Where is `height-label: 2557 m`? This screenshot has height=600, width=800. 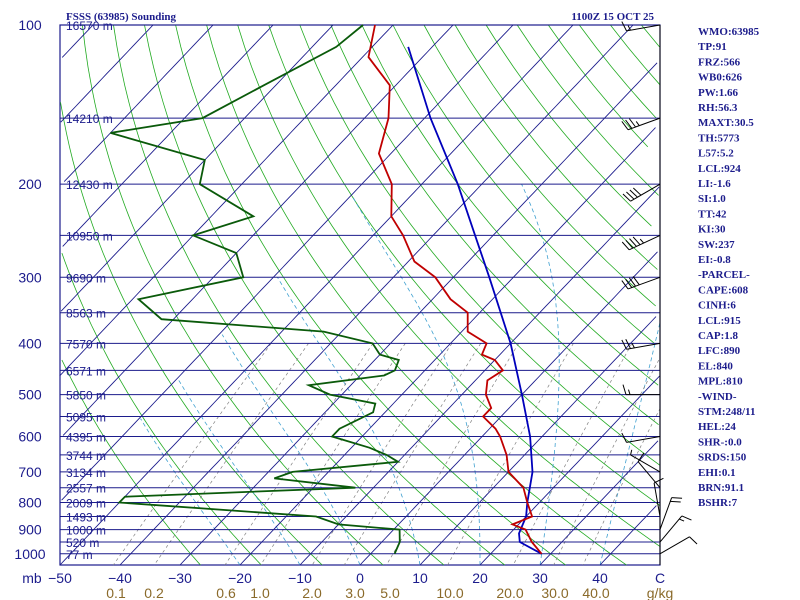
height-label: 2557 m is located at coordinates (86, 489).